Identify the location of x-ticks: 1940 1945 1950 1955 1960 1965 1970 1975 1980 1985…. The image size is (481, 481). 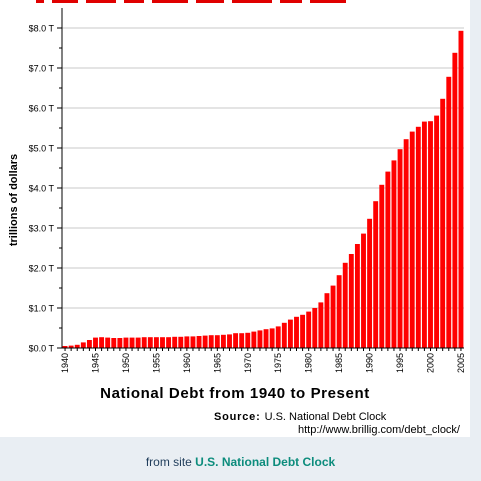
(263, 360).